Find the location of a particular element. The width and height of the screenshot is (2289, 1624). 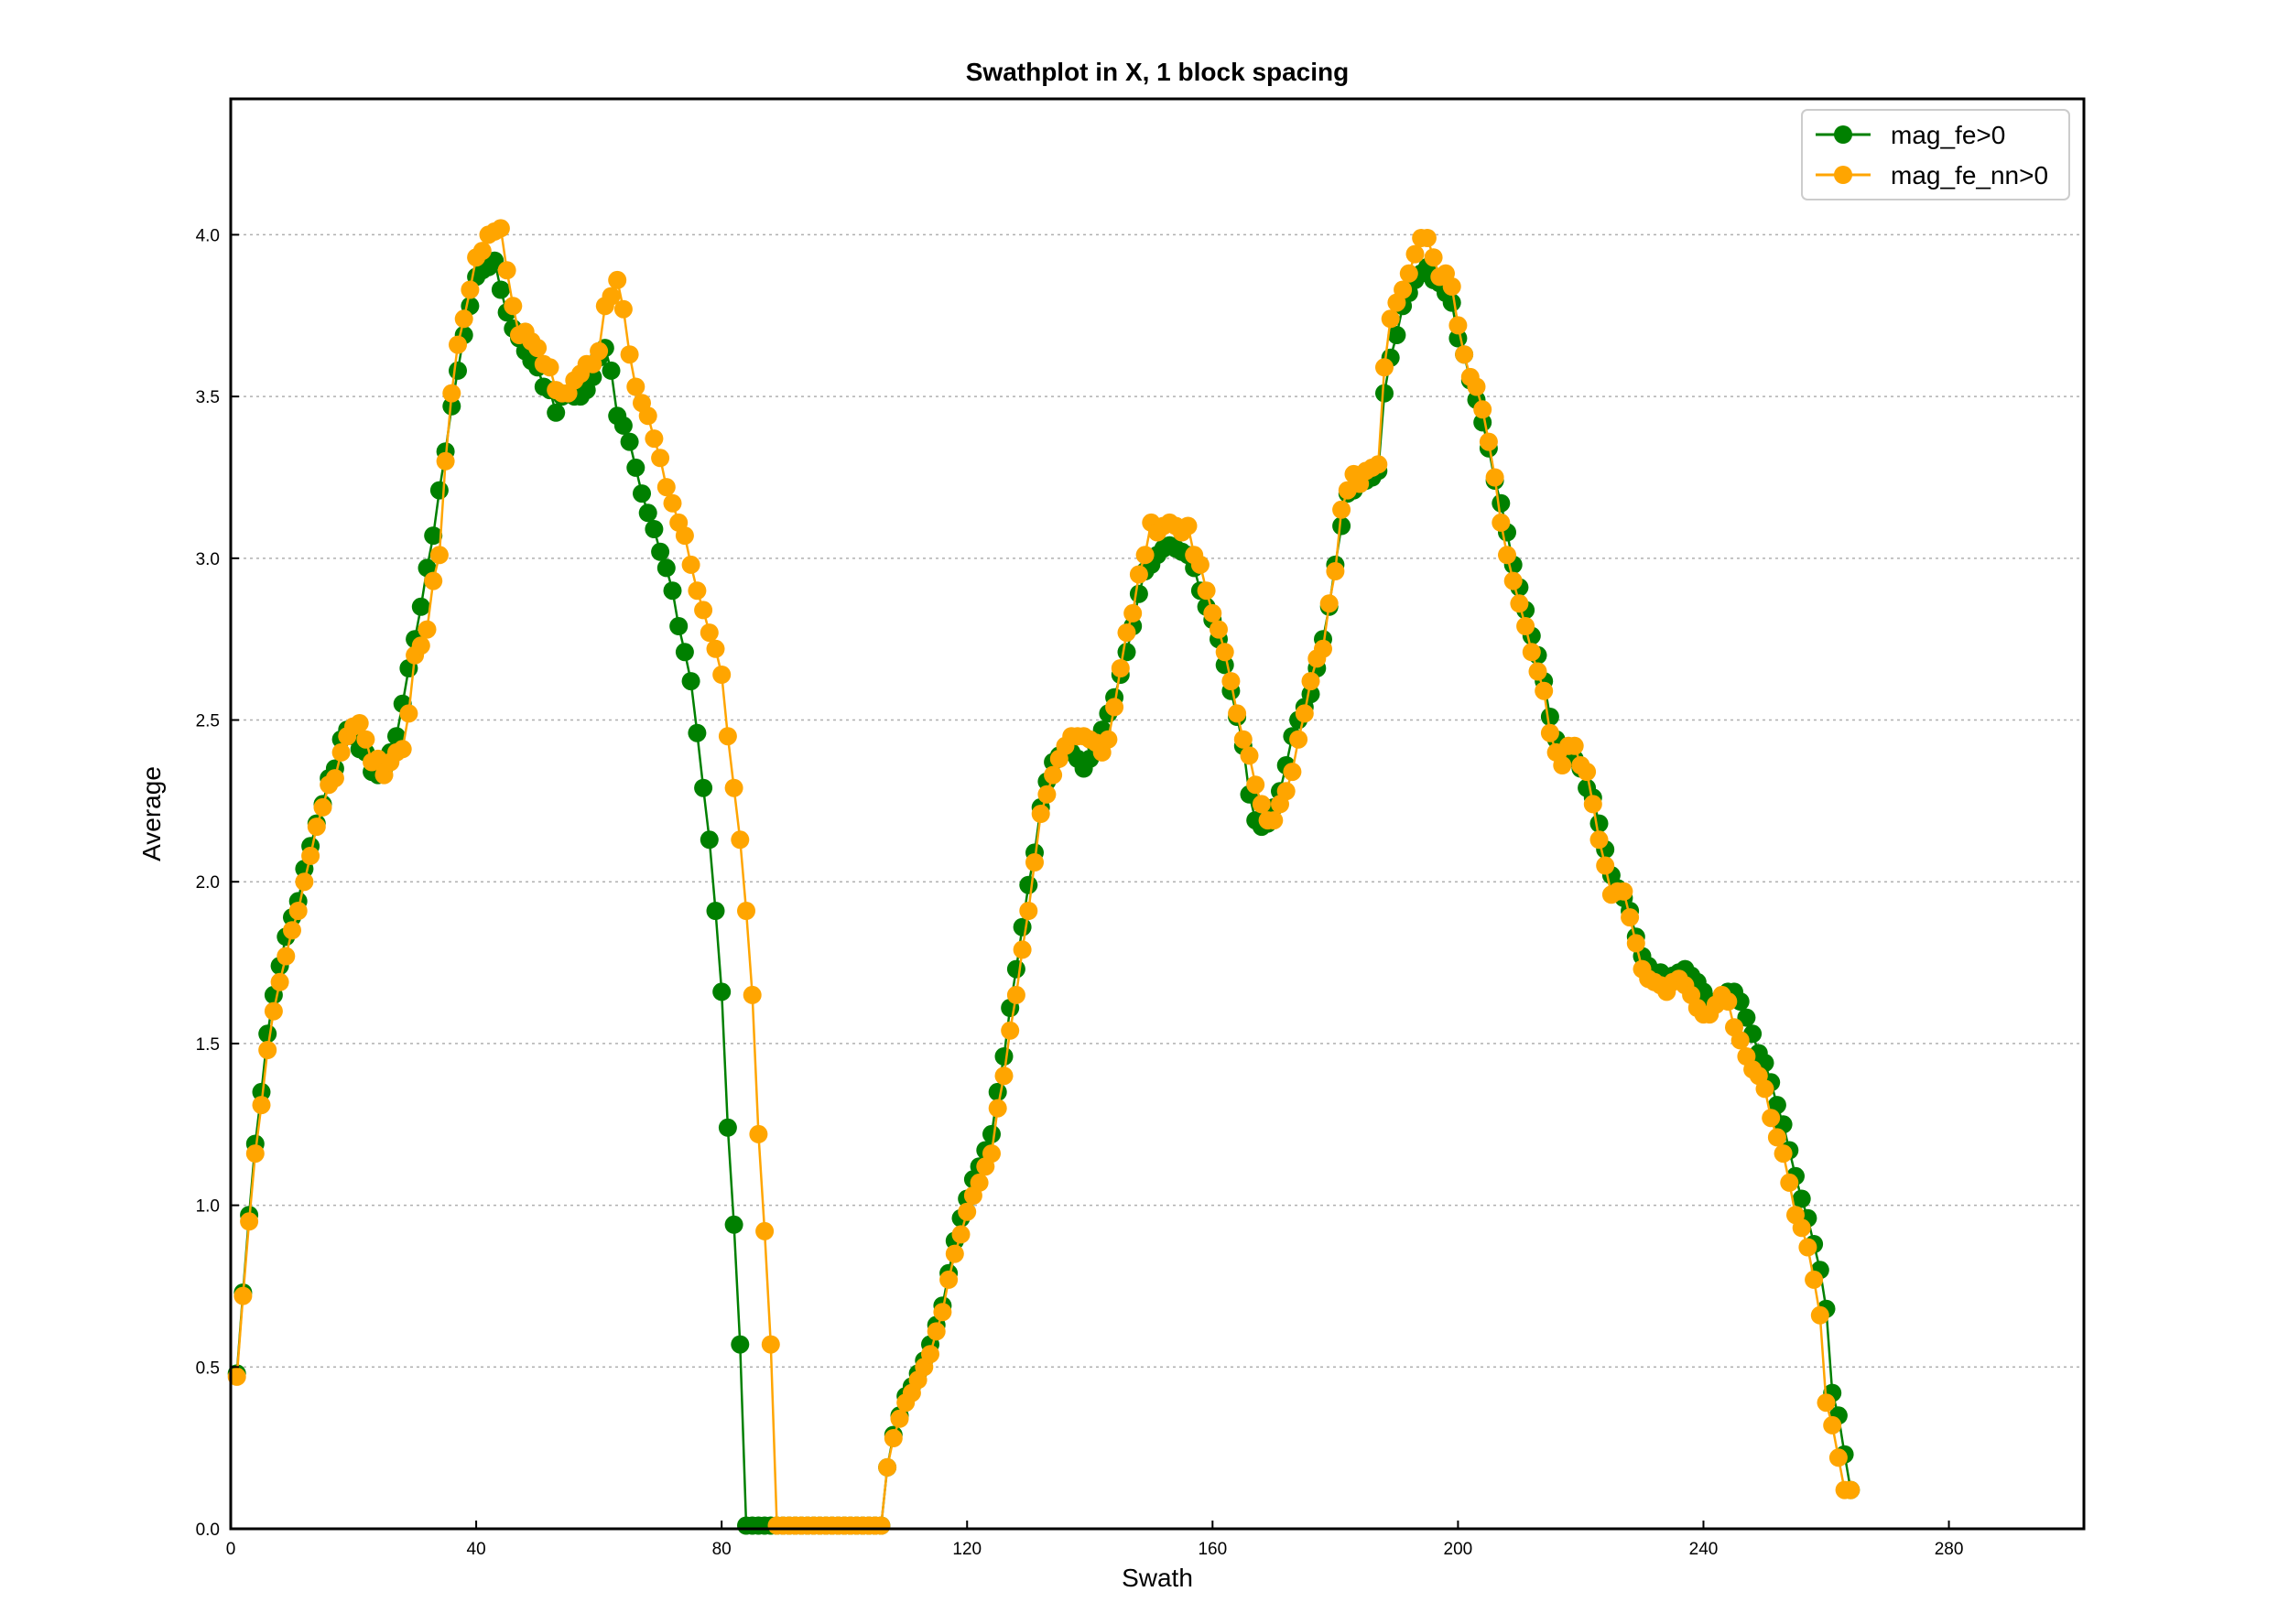

y-axis-label: Average is located at coordinates (151, 813).